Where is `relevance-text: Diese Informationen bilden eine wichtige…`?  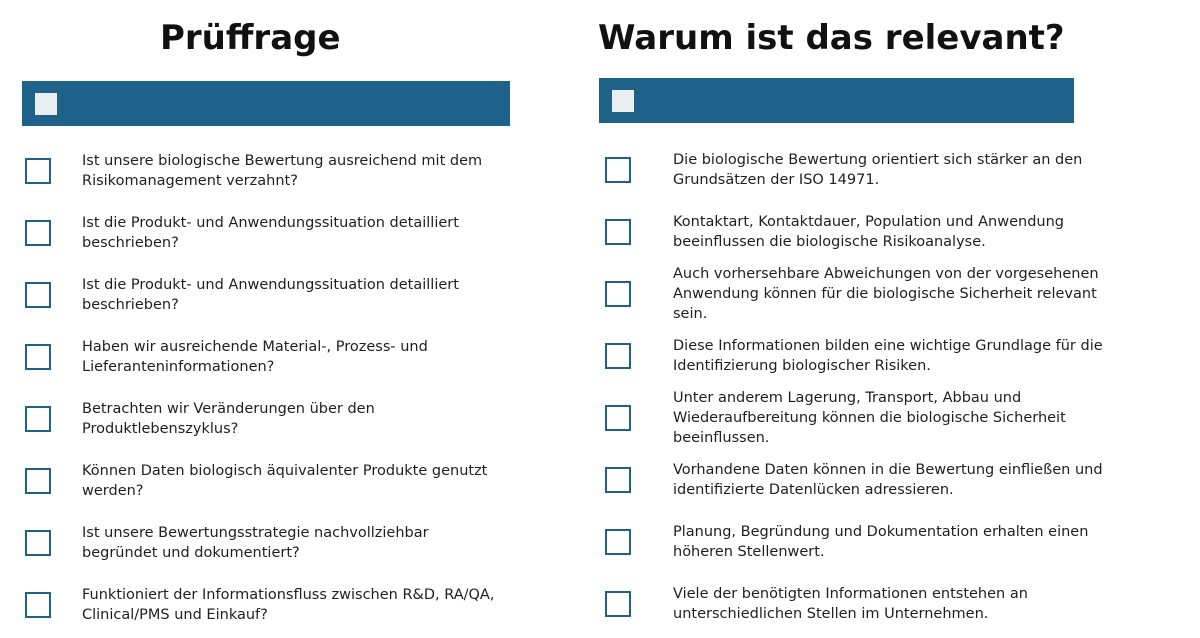
relevance-text: Diese Informationen bilden eine wichtige… is located at coordinates (888, 356).